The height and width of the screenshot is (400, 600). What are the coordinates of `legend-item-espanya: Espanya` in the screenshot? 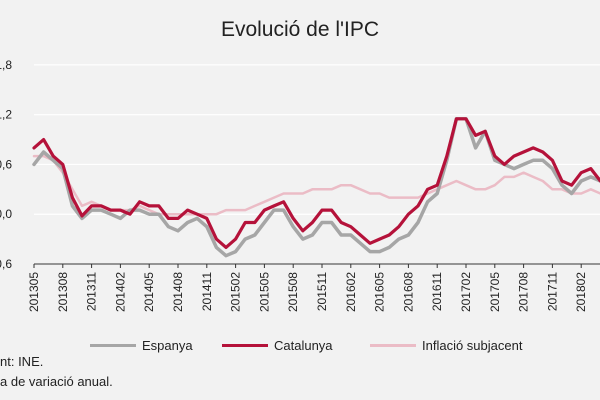 It's located at (141, 345).